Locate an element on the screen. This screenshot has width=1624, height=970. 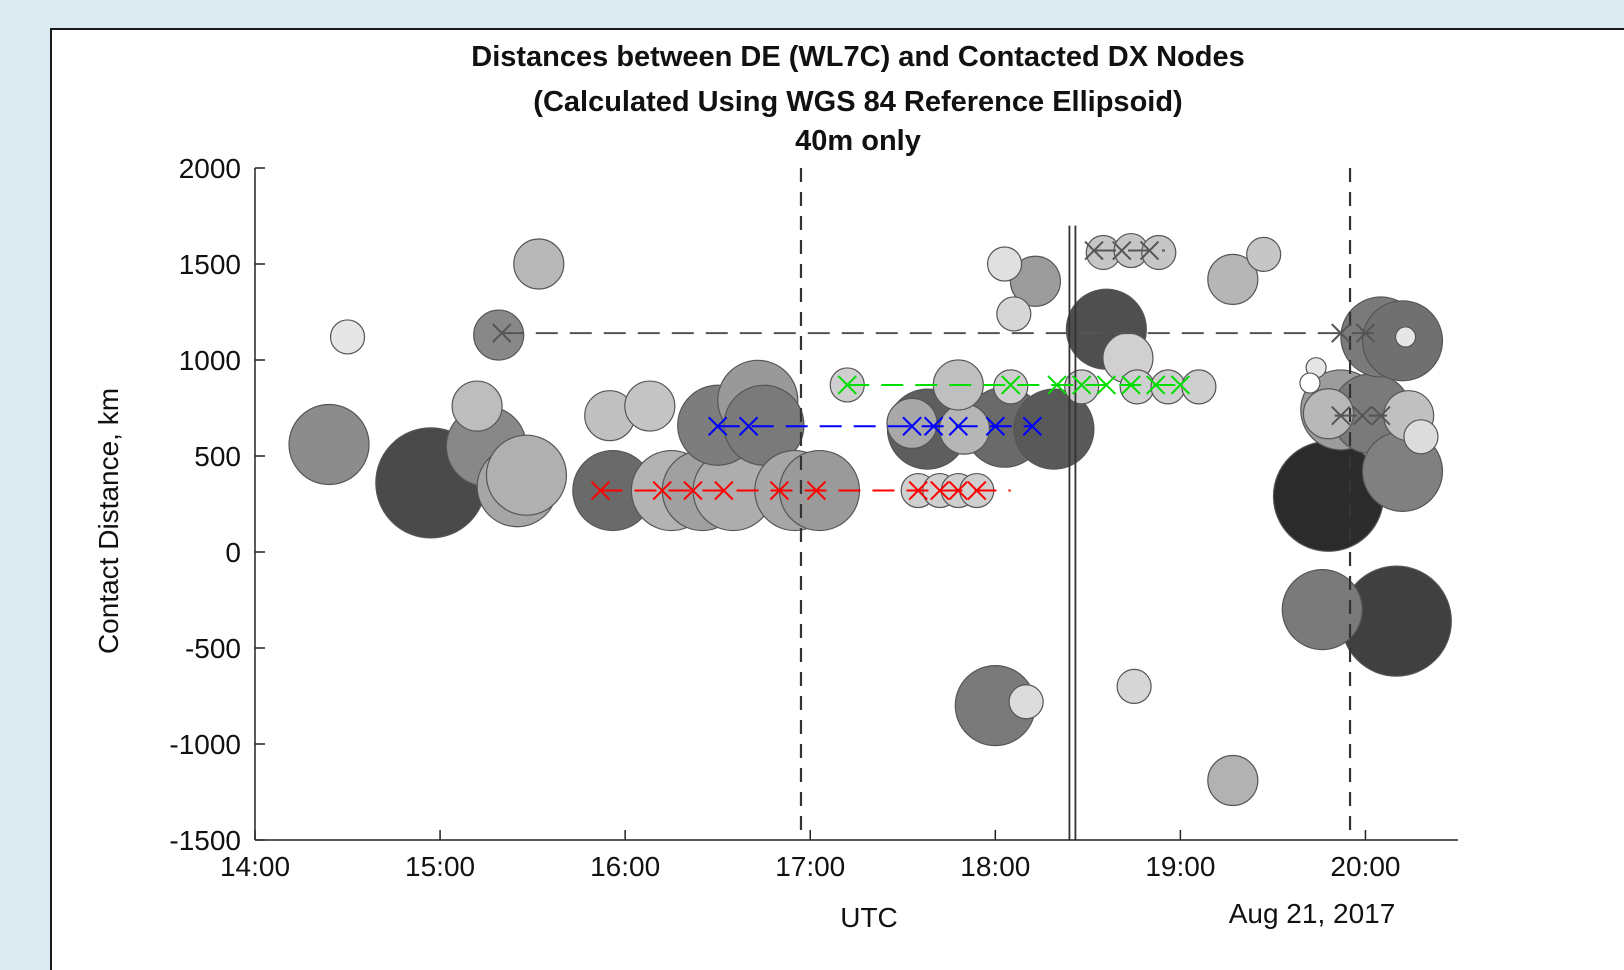
y-axis-label: Contact Distance, km is located at coordinates (108, 521).